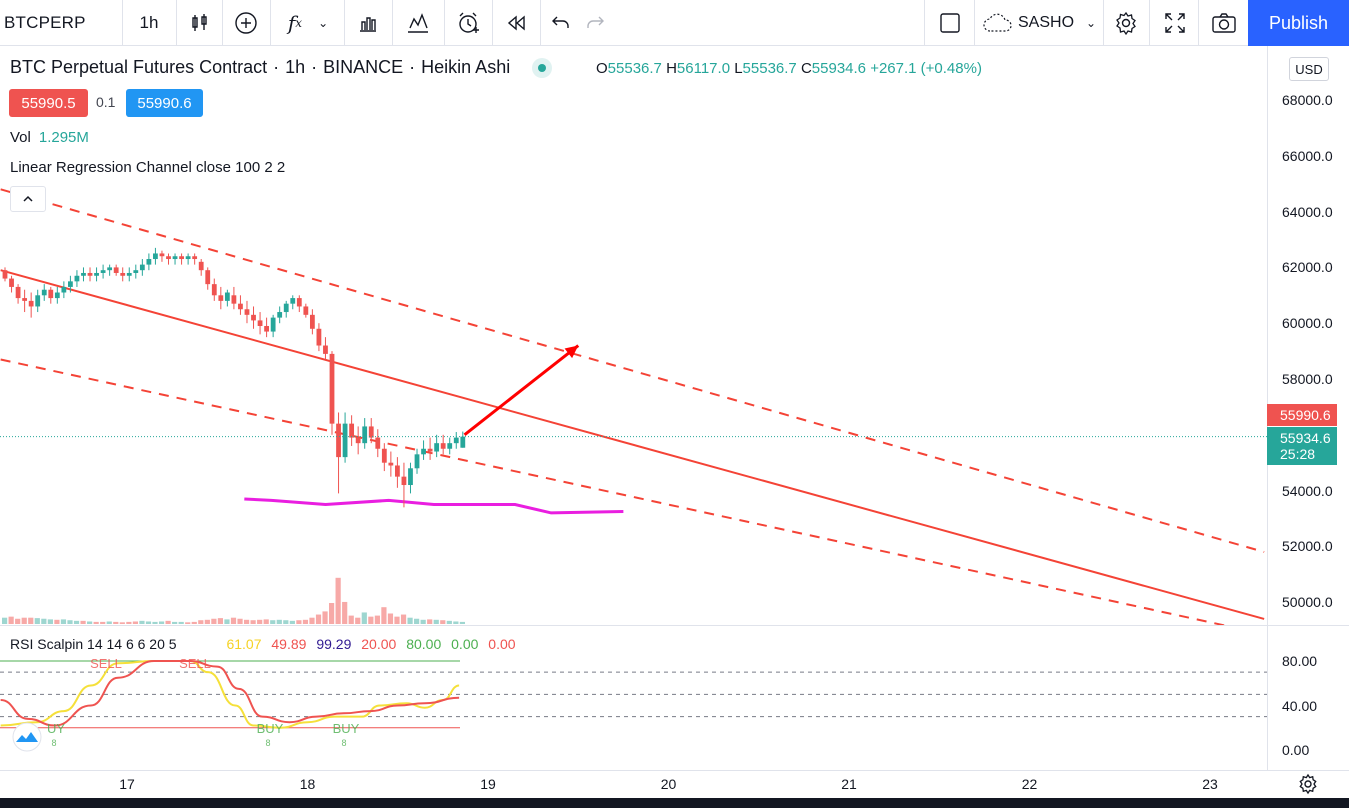 This screenshot has height=808, width=1349. I want to click on alert-clock-icon, so click(468, 23).